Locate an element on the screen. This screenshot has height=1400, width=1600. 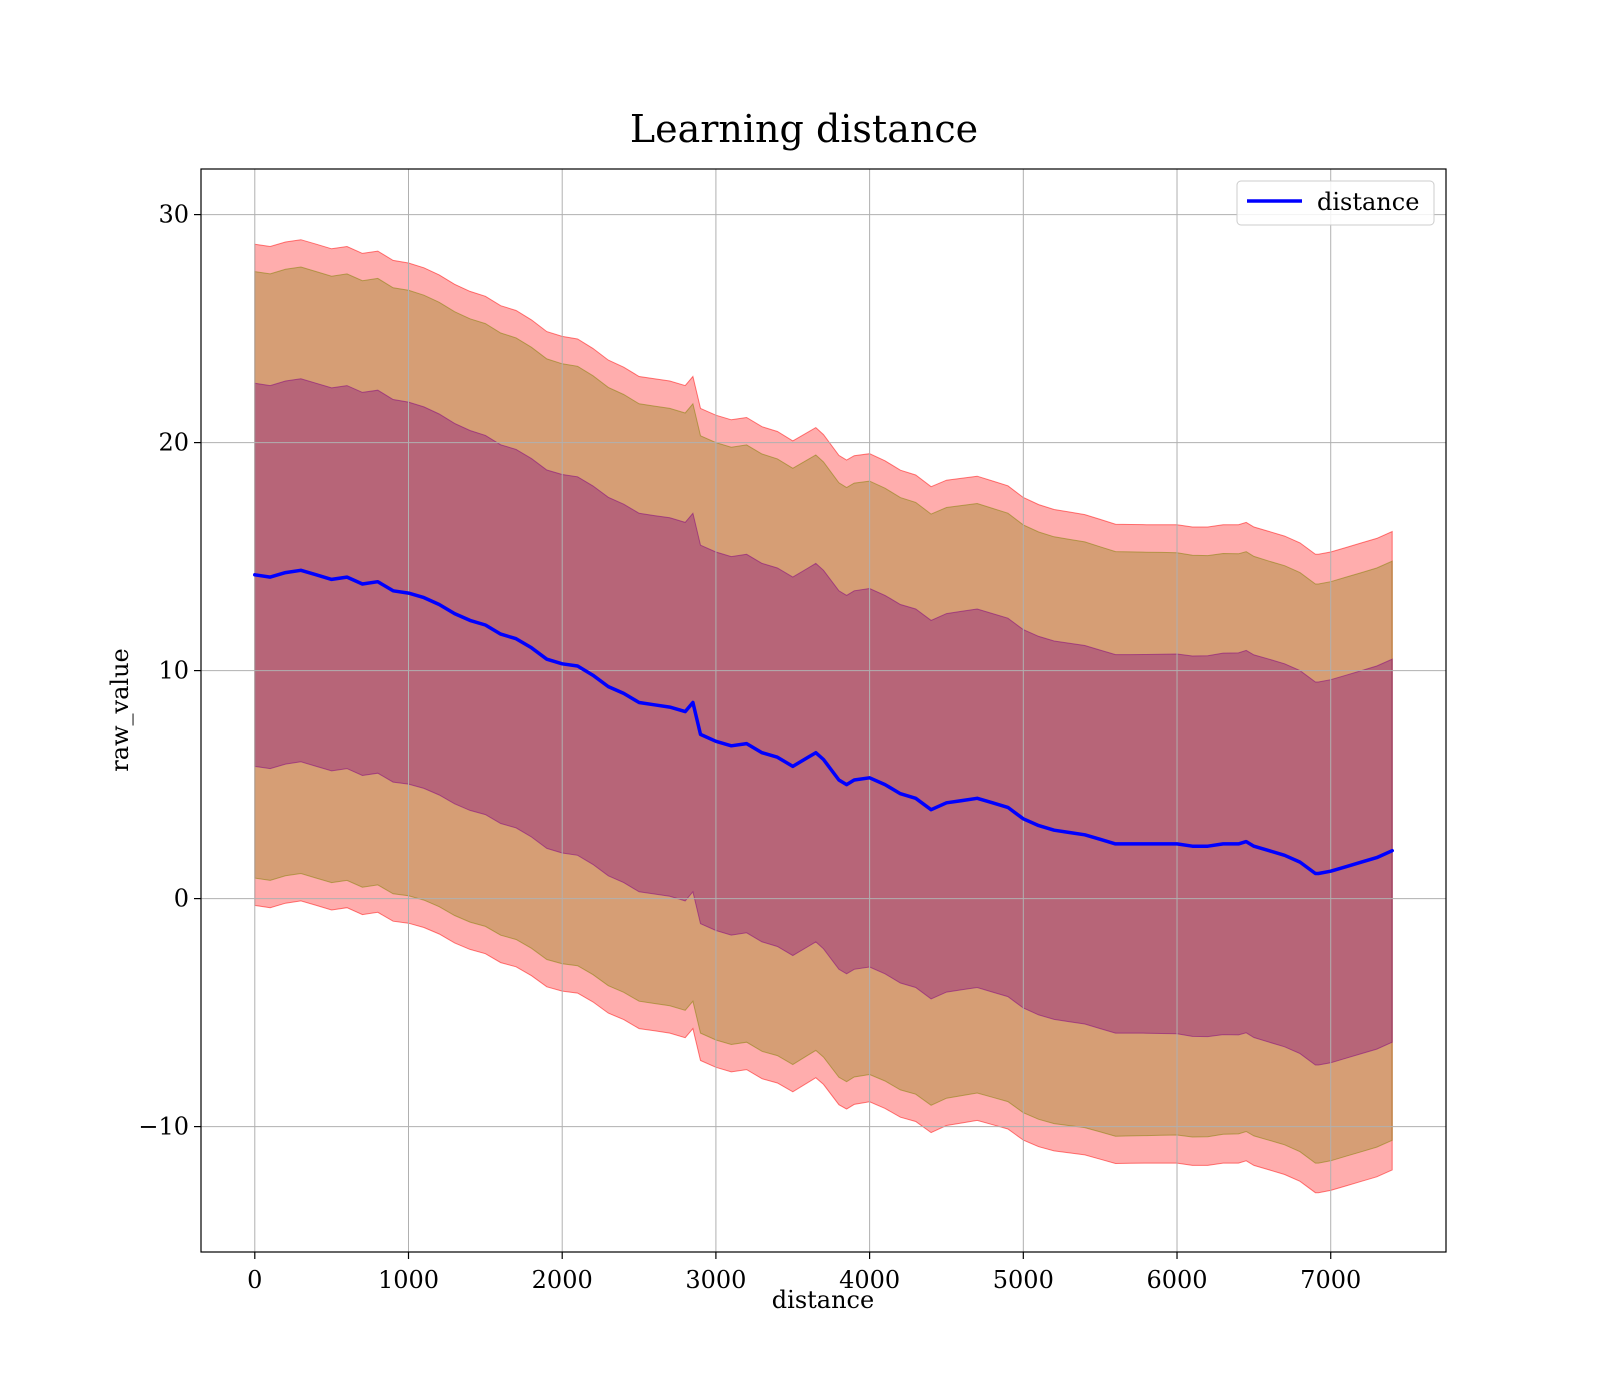
x-axis-label: distance is located at coordinates (823, 1300).